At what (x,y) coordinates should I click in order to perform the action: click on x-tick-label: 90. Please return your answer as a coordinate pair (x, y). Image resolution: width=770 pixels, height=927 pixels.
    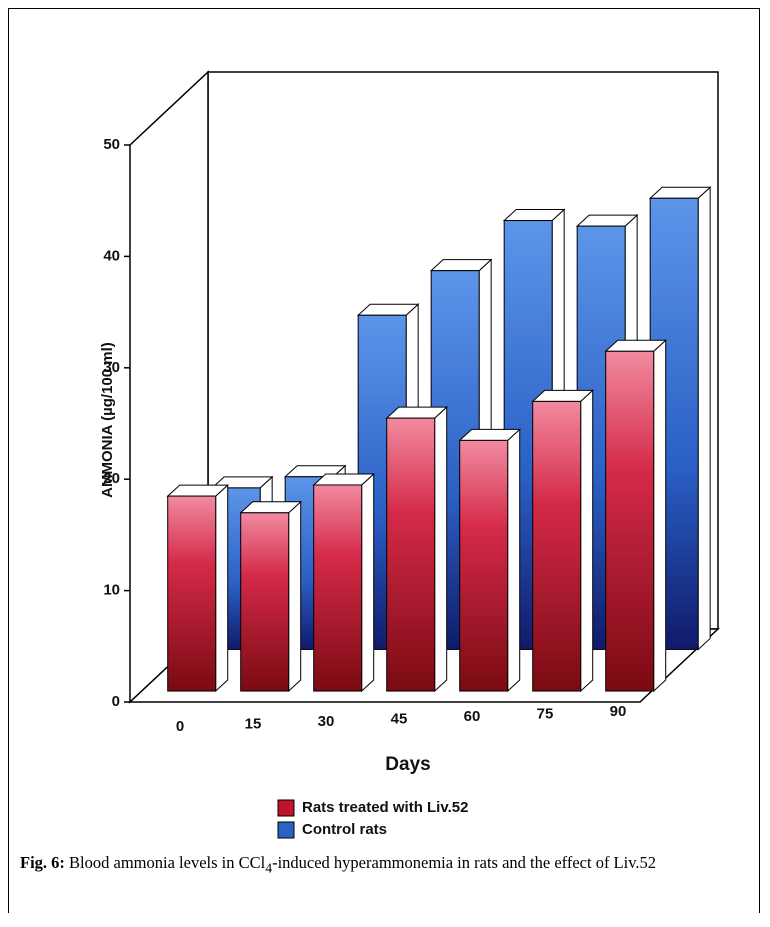
    Looking at the image, I should click on (618, 711).